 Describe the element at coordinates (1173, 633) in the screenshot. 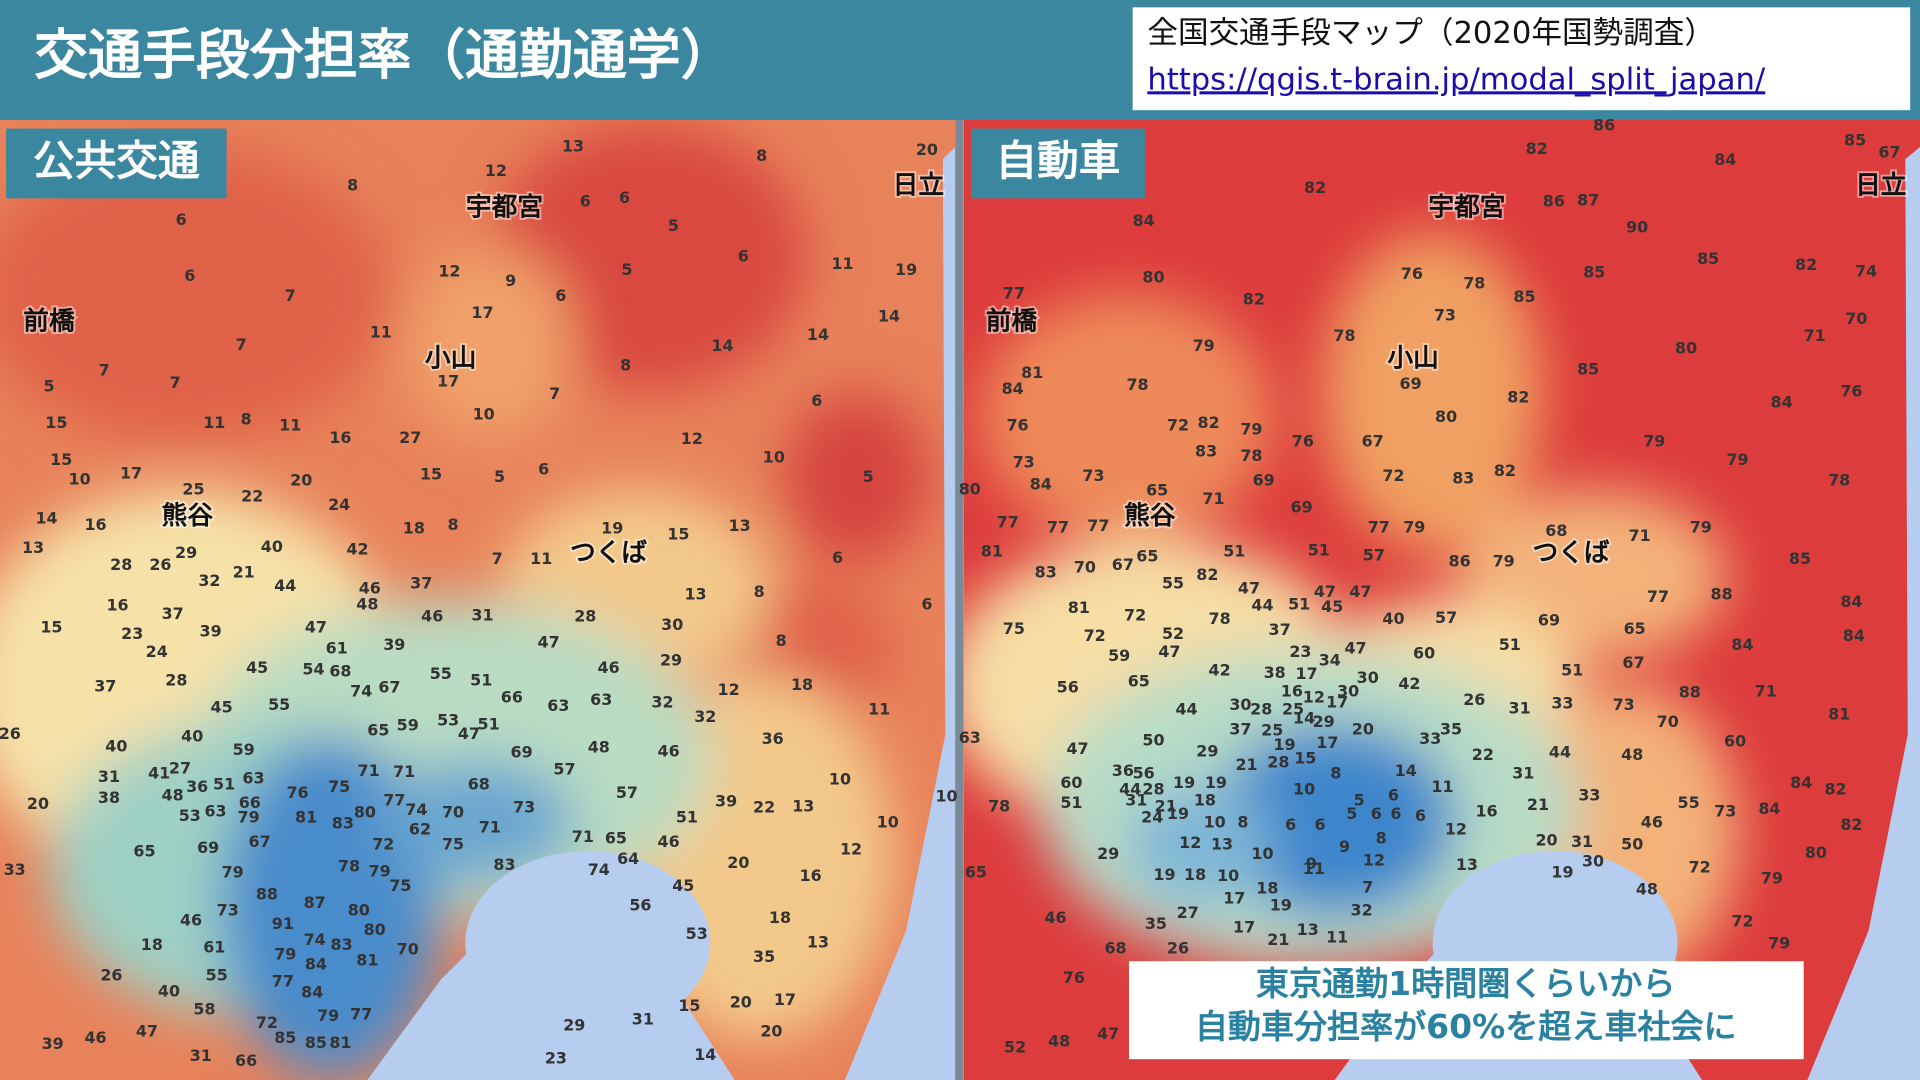

I see `region-value: 52` at that location.